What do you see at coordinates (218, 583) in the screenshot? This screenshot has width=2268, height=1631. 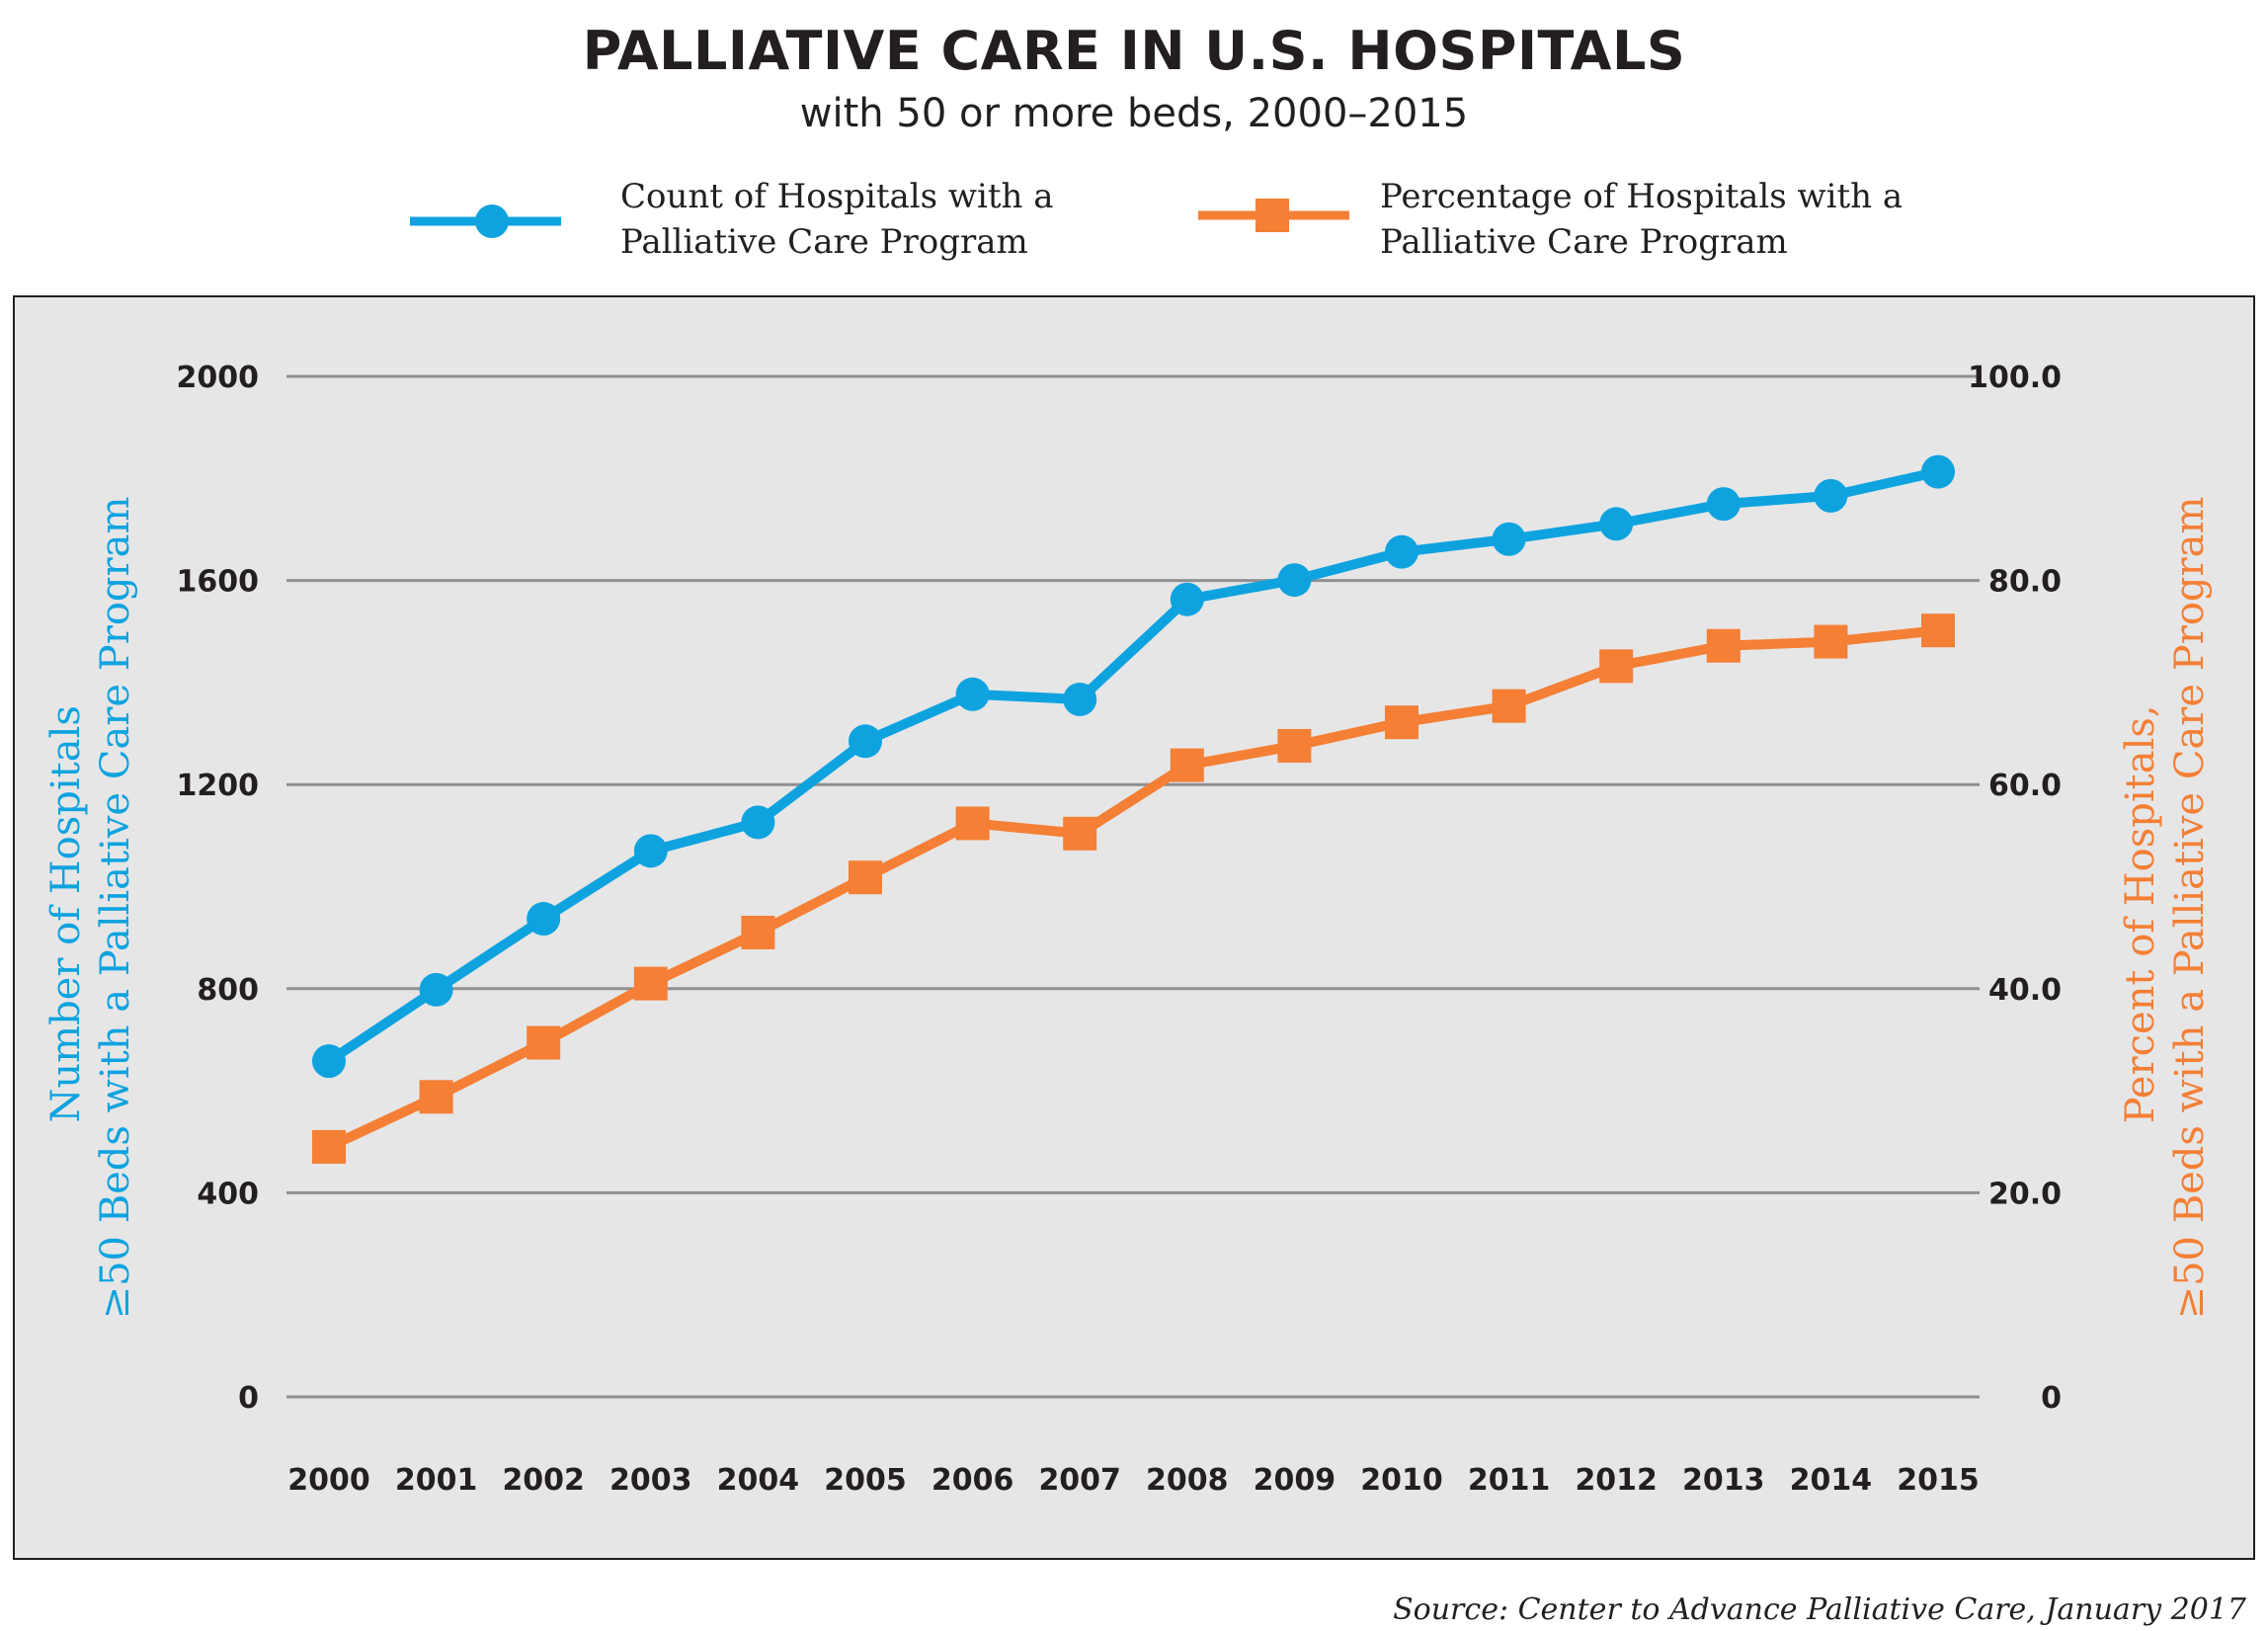 I see `left-tick-label: 1600` at bounding box center [218, 583].